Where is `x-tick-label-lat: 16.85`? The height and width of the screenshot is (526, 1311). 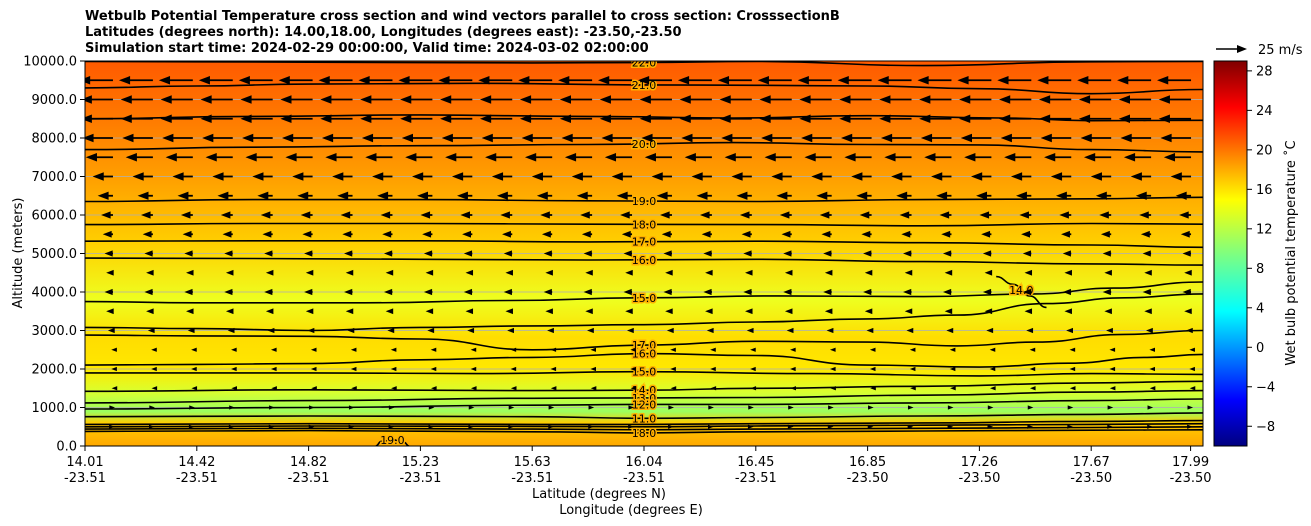
x-tick-label-lat: 16.85 is located at coordinates (867, 462).